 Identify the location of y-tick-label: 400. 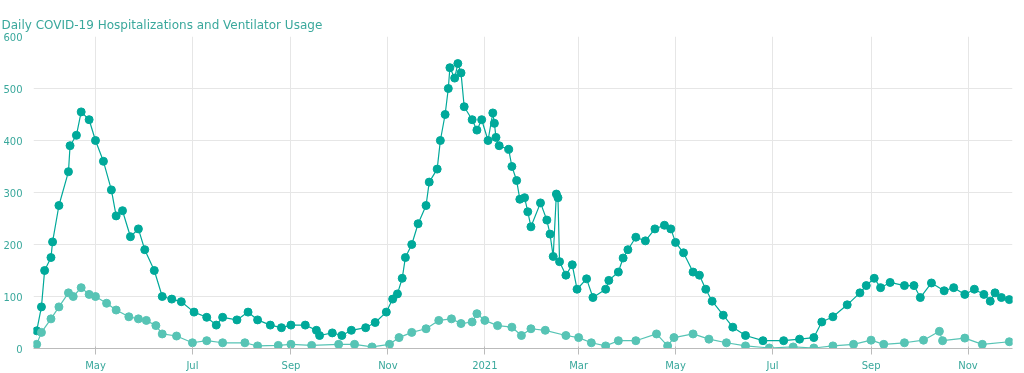
(13, 141).